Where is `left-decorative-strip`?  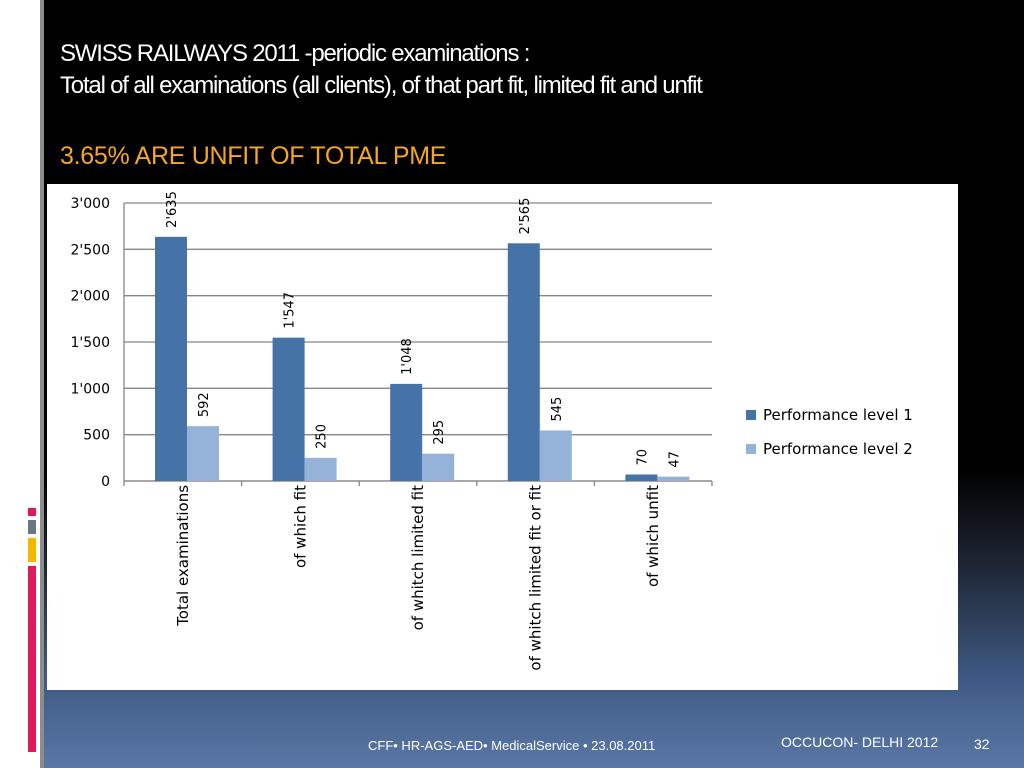 left-decorative-strip is located at coordinates (22, 384).